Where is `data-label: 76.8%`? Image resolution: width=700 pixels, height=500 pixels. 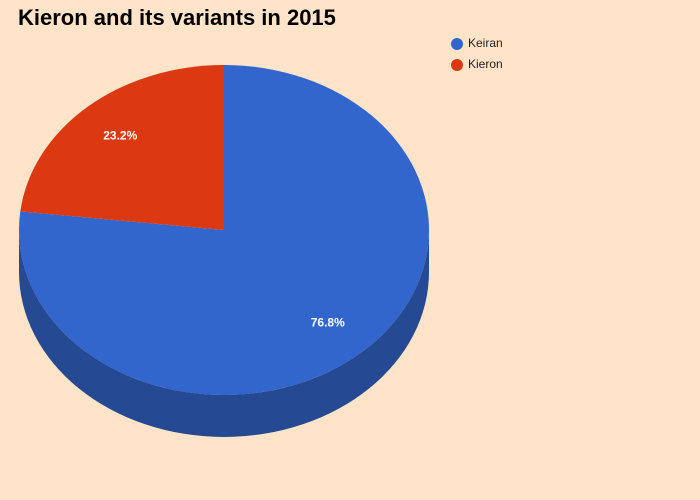
data-label: 76.8% is located at coordinates (328, 323).